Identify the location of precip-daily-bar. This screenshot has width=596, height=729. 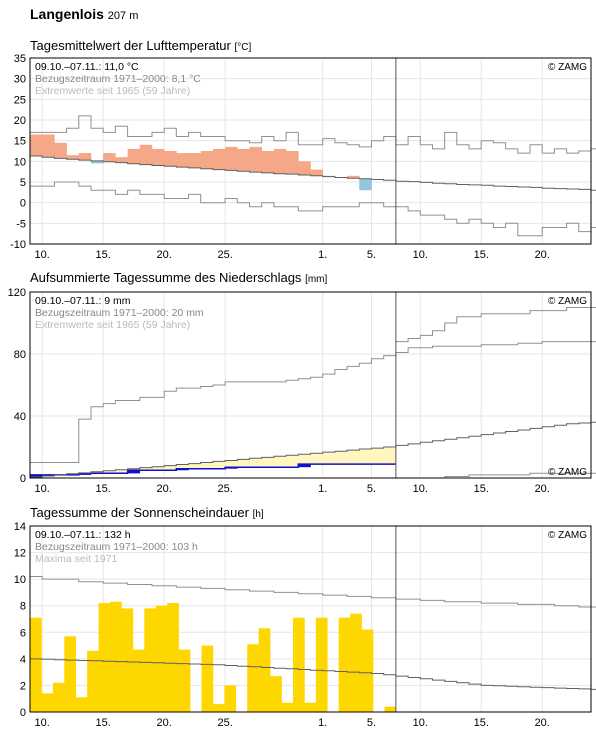
(134, 472).